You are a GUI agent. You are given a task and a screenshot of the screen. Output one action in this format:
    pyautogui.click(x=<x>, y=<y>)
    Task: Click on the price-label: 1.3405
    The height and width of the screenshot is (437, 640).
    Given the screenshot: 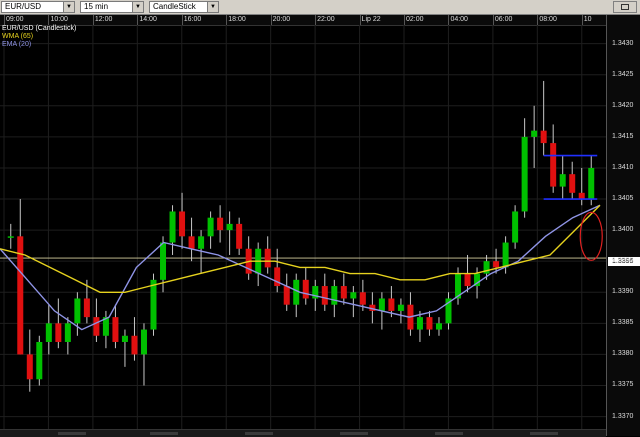 What is the action you would take?
    pyautogui.click(x=623, y=199)
    